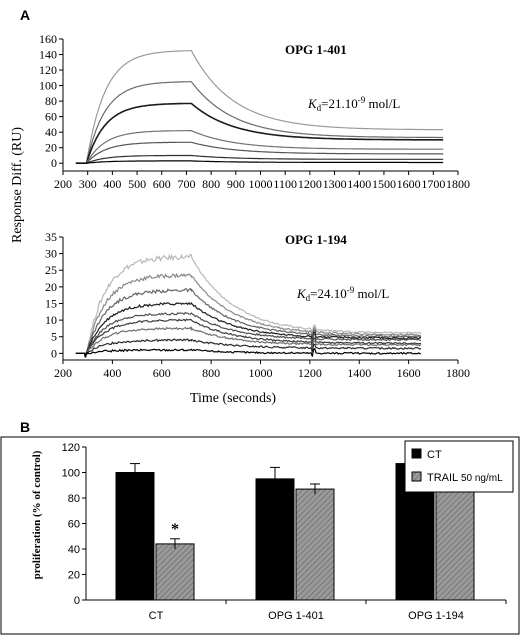 The height and width of the screenshot is (635, 520). I want to click on c2-y-tick-label: 20, so click(51, 287).